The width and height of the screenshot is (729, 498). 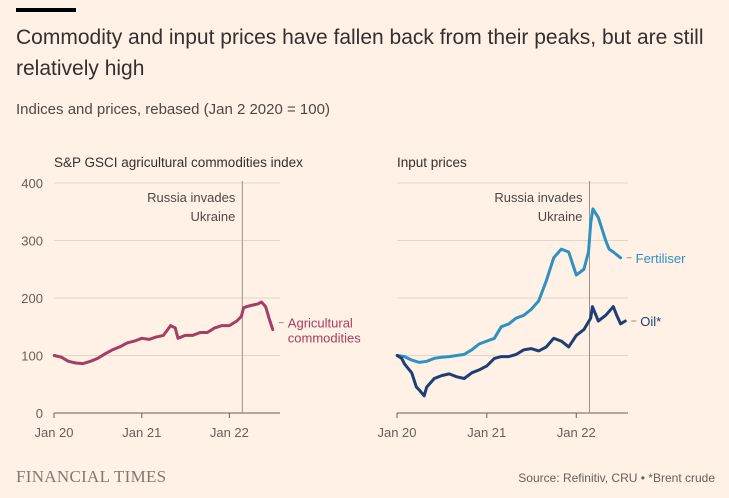 I want to click on panel-title-agricultural: S&P GSCI agricultural commodities index, so click(x=178, y=162).